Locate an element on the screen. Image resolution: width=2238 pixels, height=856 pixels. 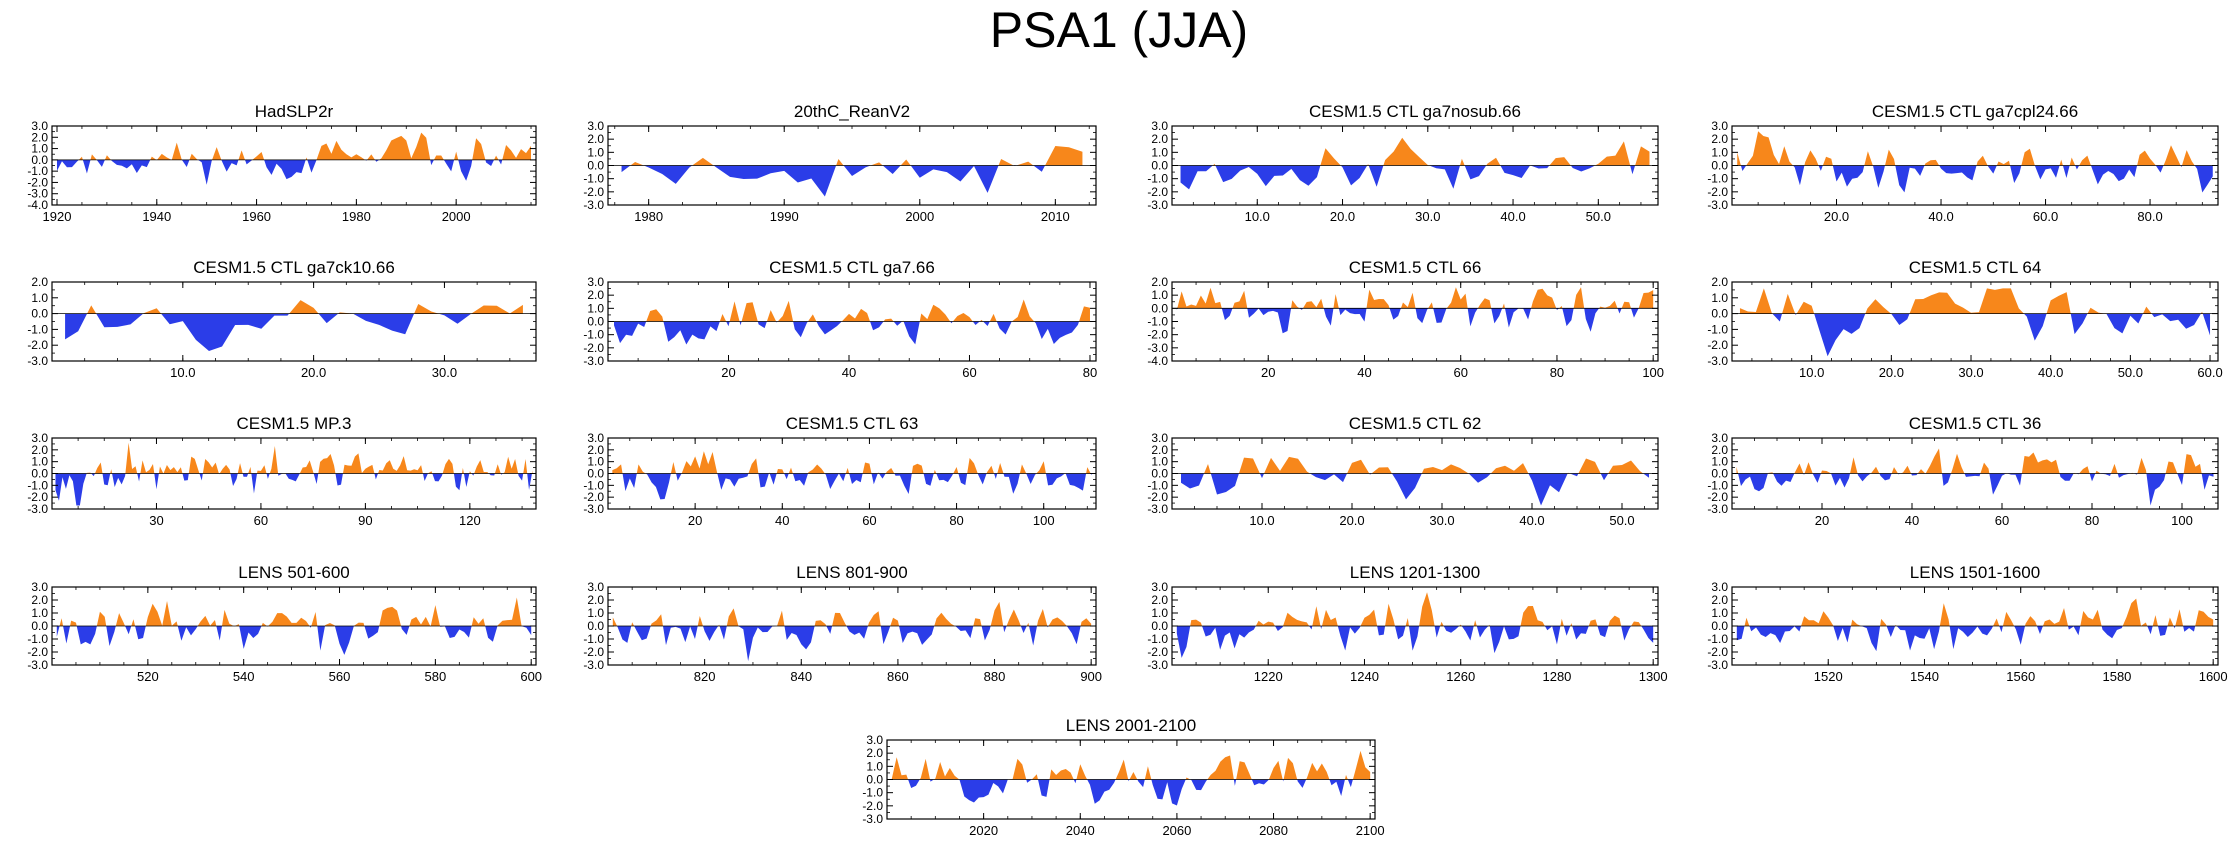
x-tick-label: 2100 is located at coordinates (1370, 830).